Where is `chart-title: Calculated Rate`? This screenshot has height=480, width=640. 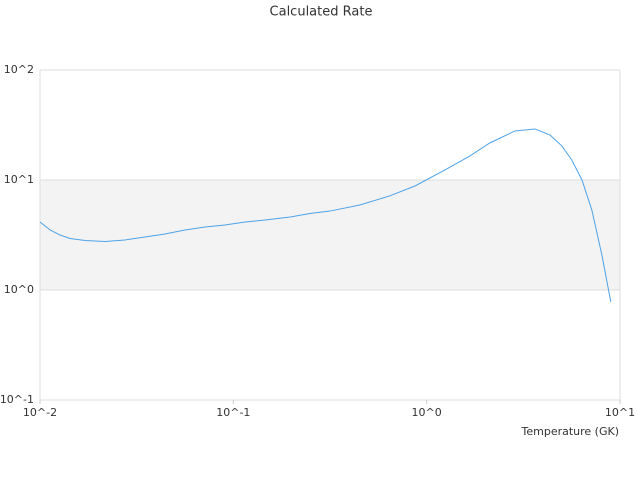 chart-title: Calculated Rate is located at coordinates (321, 12).